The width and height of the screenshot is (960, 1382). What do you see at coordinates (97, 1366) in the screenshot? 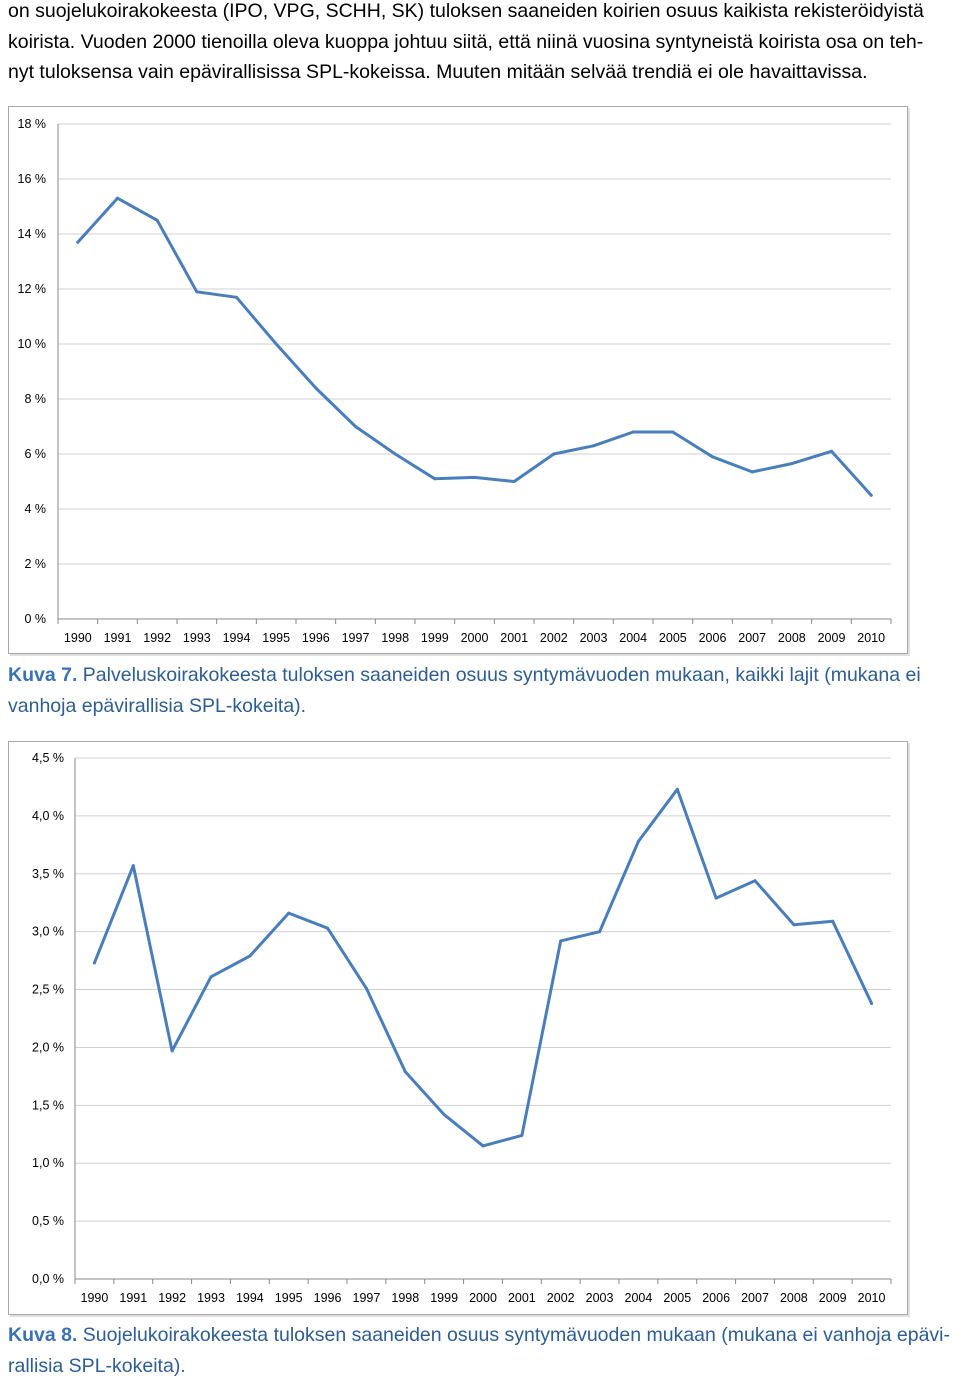
I see `caption-kuva8-text-2: rallisia SPL-kokeita).` at bounding box center [97, 1366].